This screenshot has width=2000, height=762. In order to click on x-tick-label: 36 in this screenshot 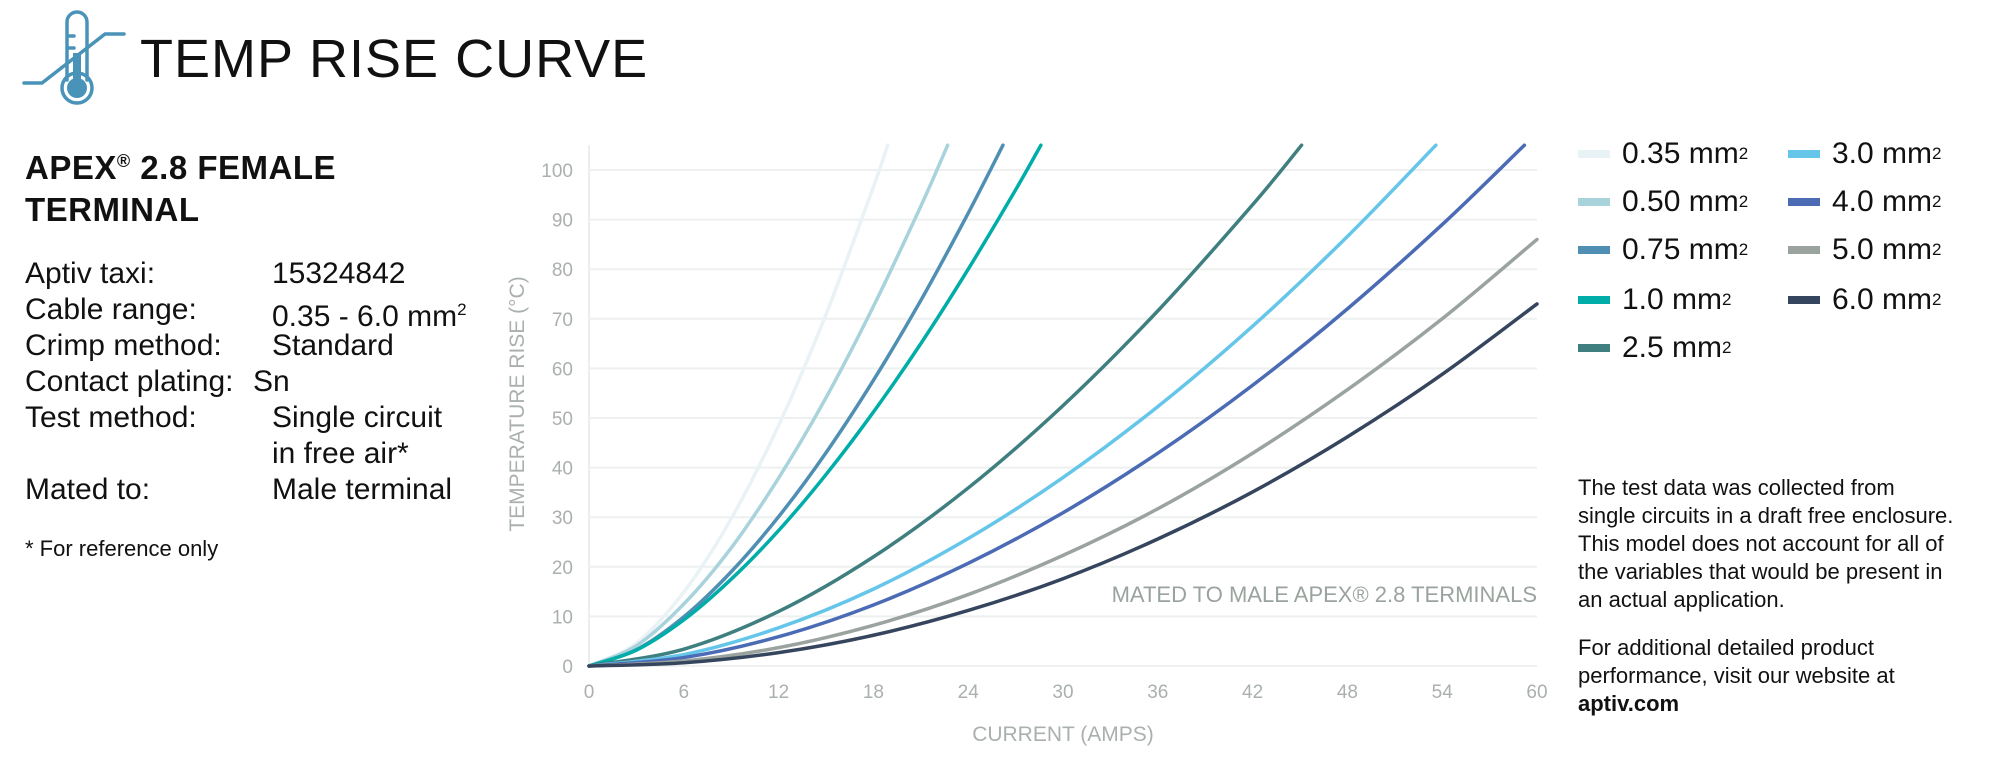, I will do `click(1157, 692)`.